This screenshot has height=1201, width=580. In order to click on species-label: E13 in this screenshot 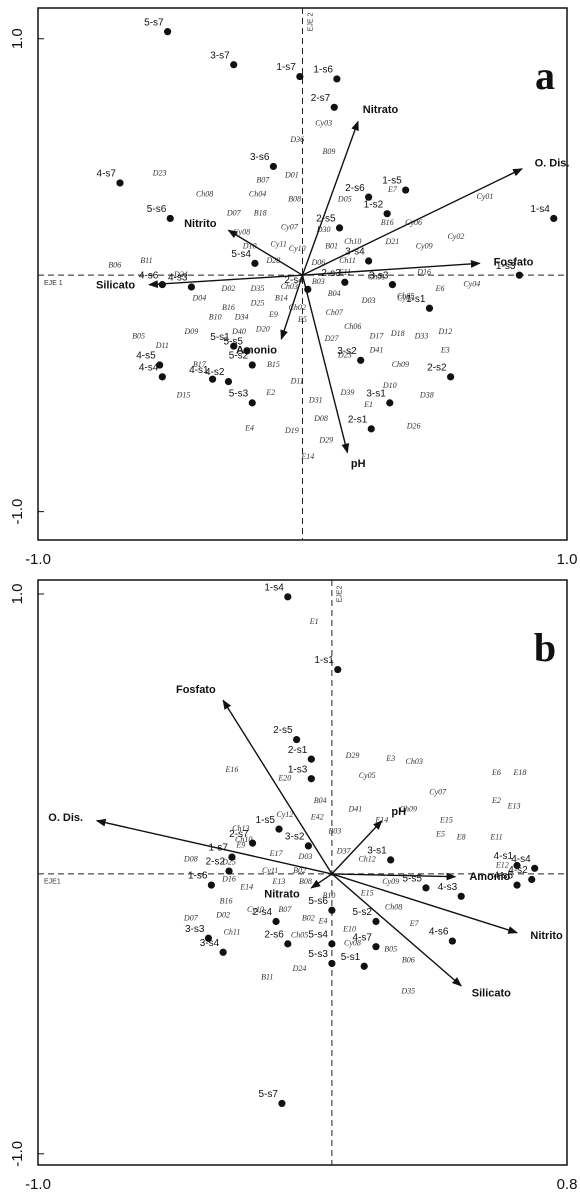, I will do `click(514, 806)`.